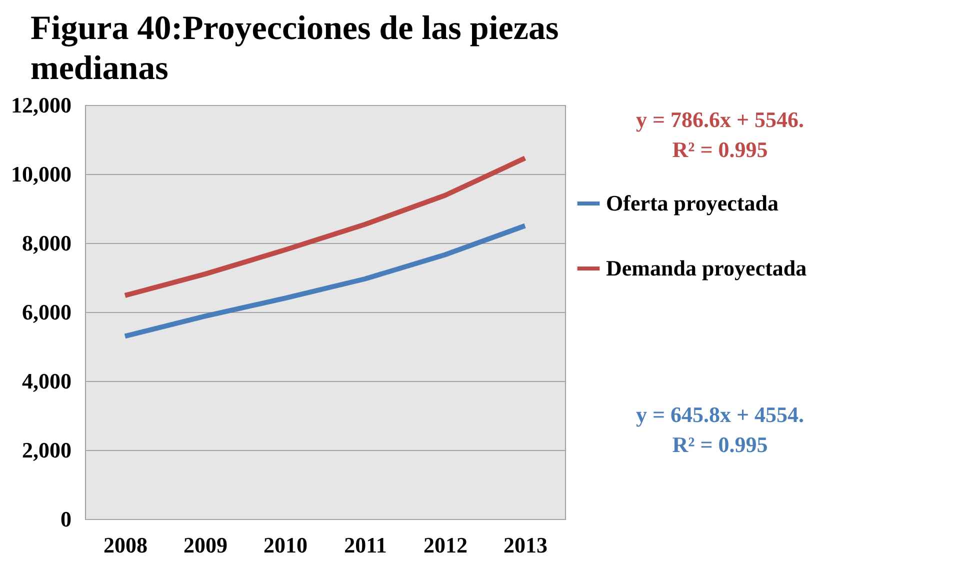 This screenshot has height=576, width=960. I want to click on legend-label: Oferta proyectada, so click(692, 203).